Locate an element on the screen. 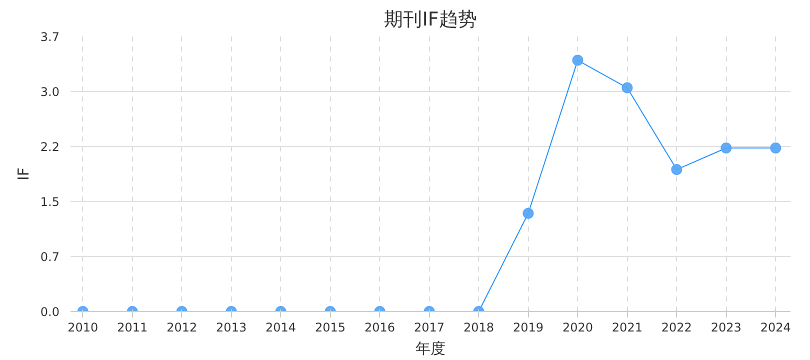  x-tick-label: 2012 is located at coordinates (182, 327).